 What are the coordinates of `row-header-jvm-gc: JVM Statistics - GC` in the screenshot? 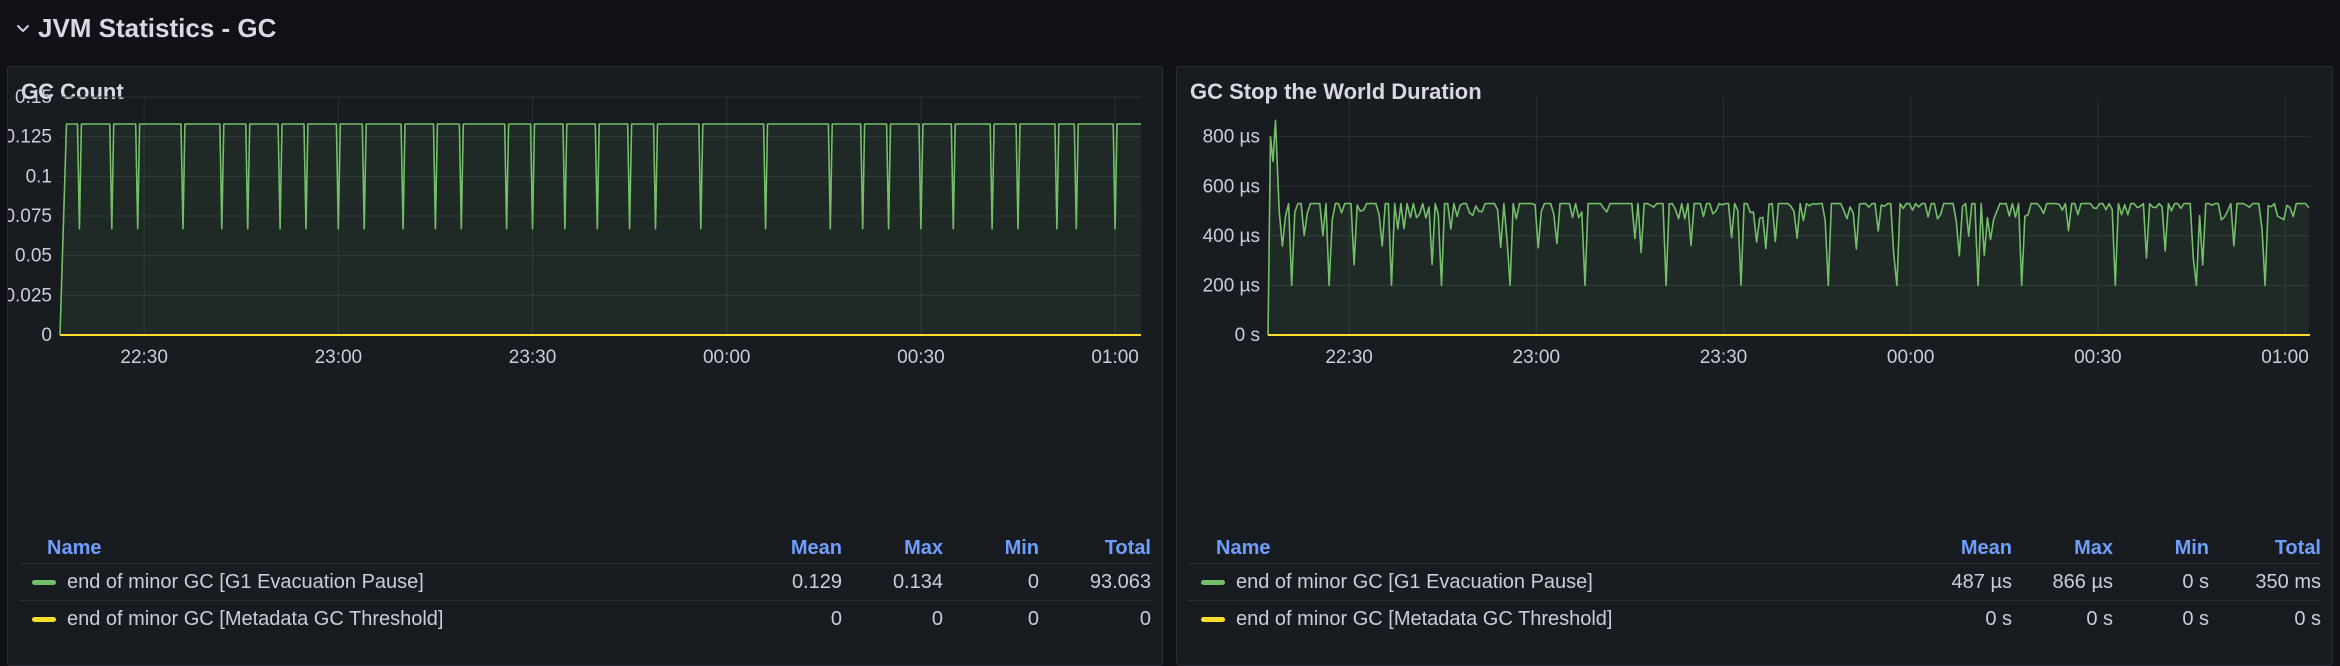 It's located at (145, 28).